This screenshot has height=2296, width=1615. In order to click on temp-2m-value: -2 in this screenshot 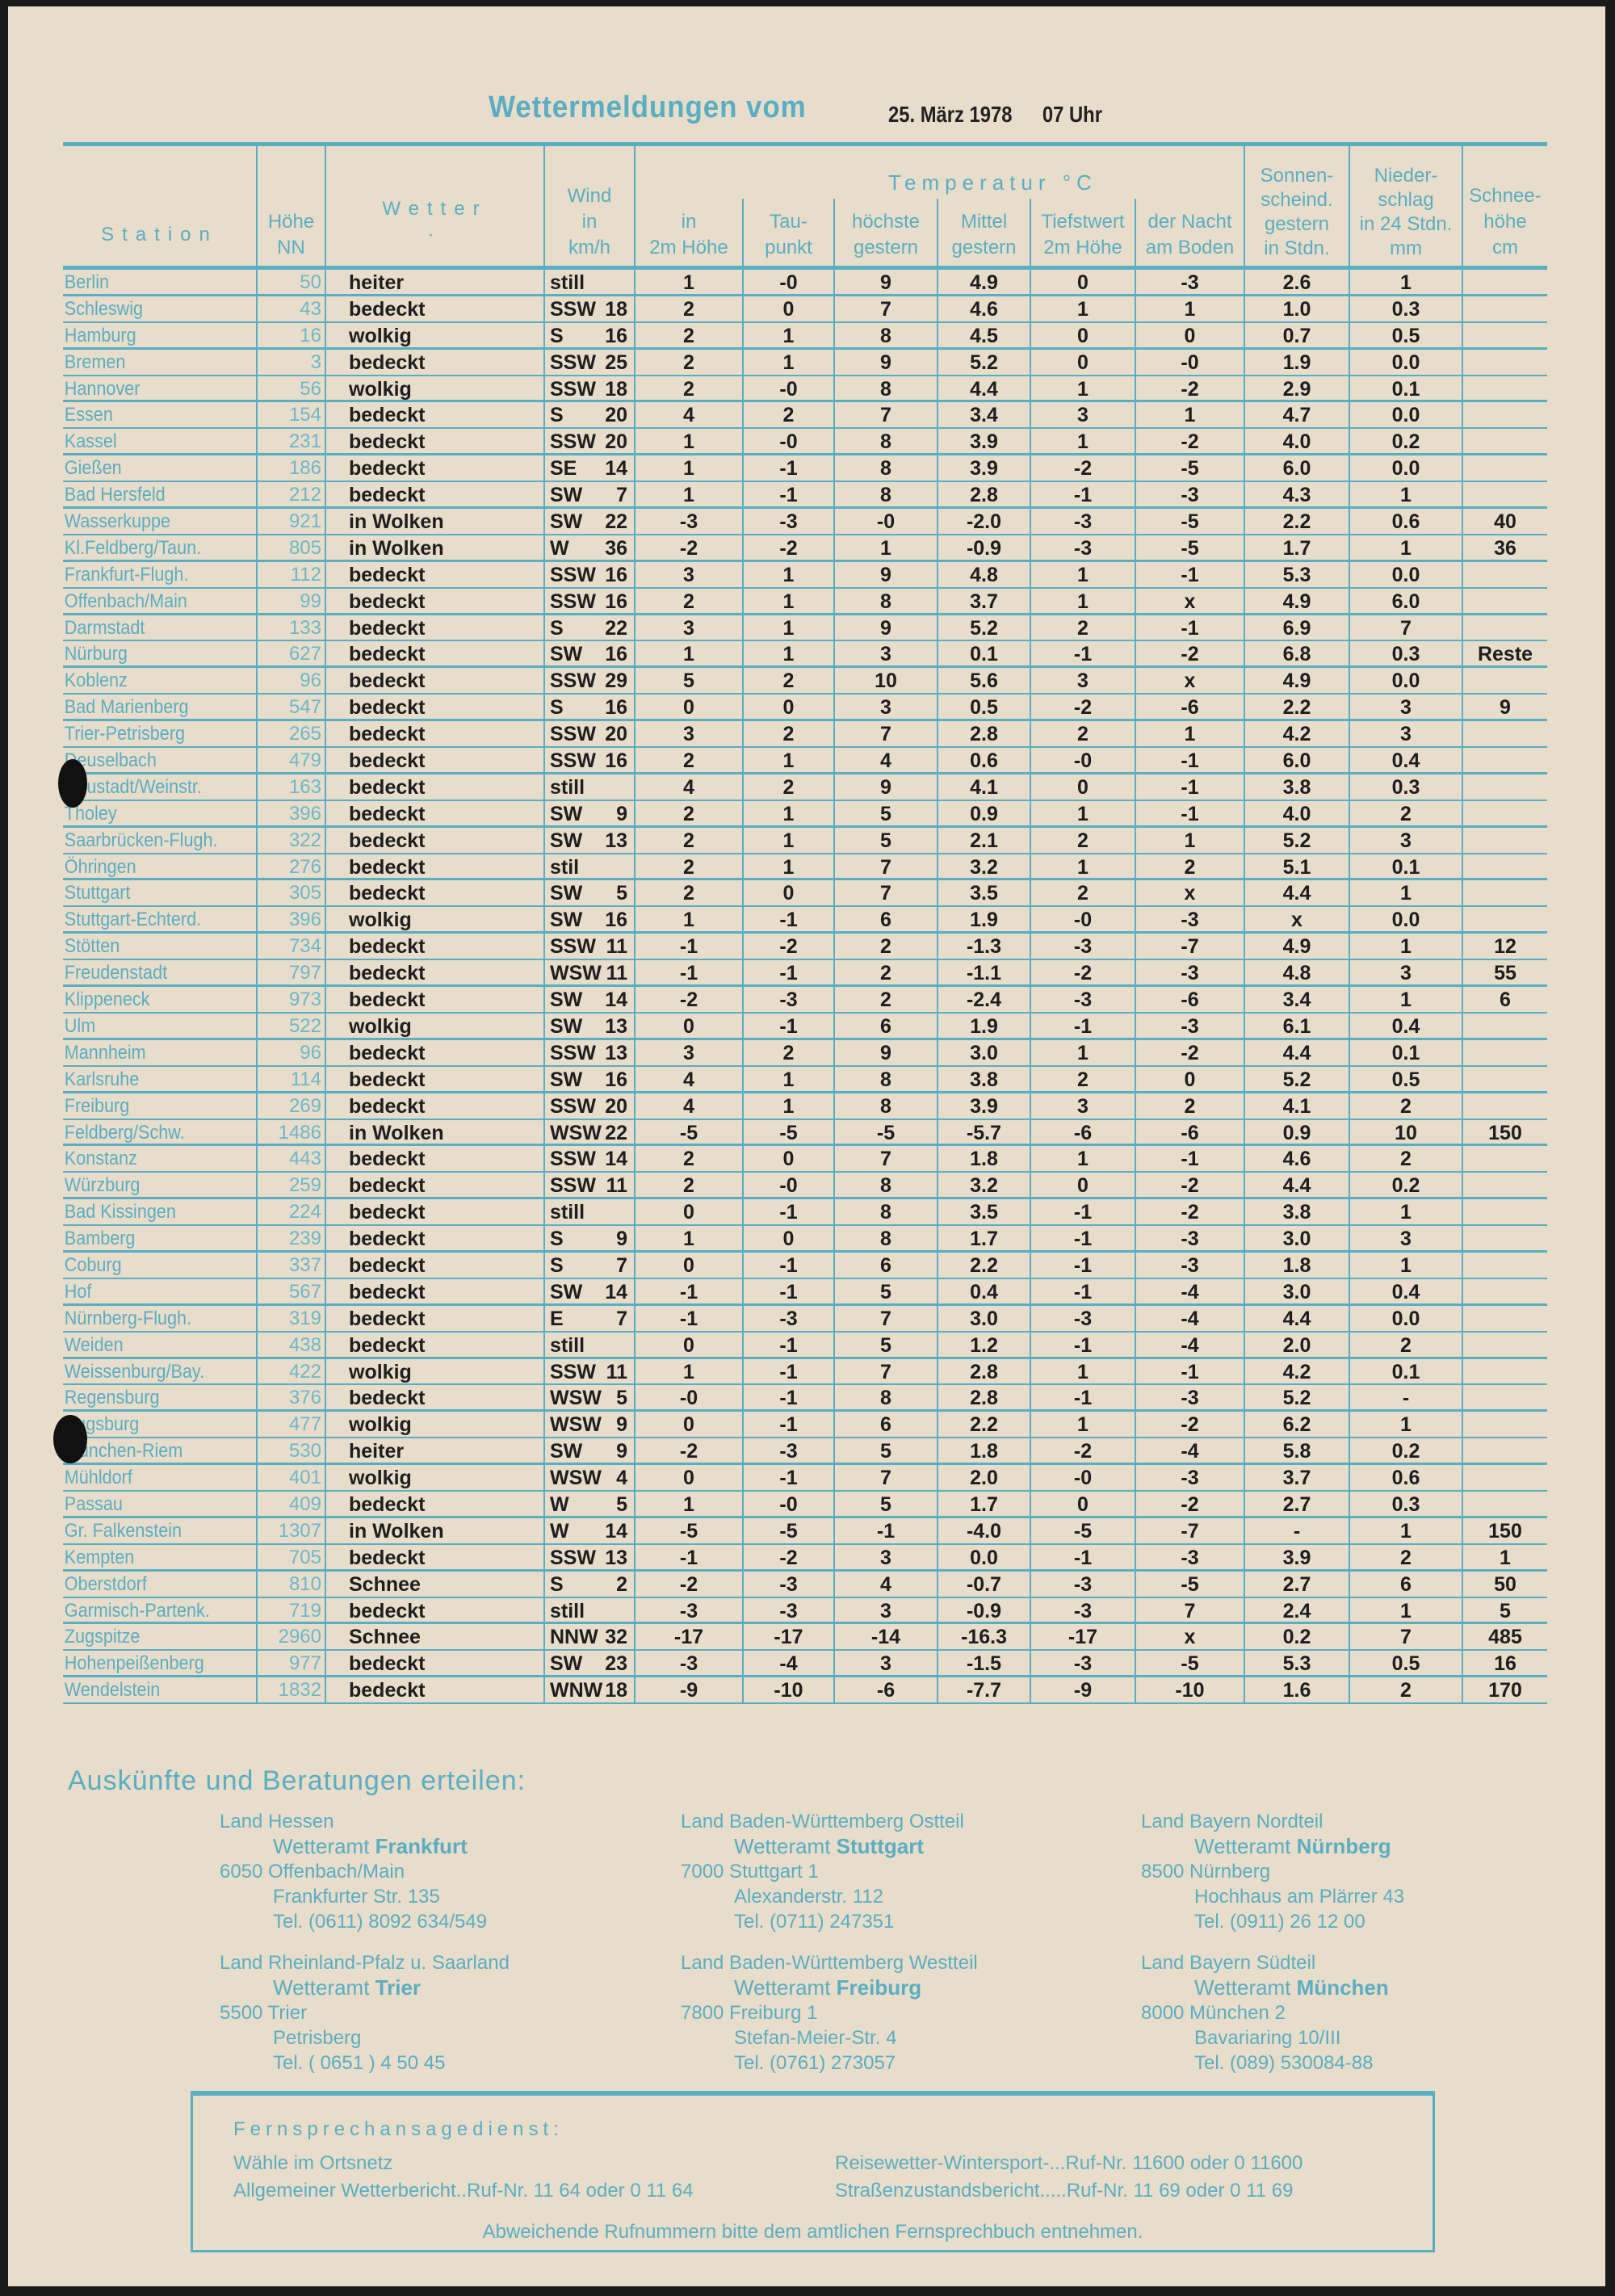, I will do `click(688, 548)`.